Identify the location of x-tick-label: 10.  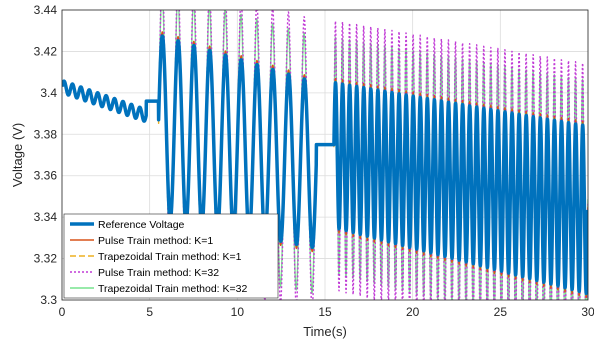
(238, 312).